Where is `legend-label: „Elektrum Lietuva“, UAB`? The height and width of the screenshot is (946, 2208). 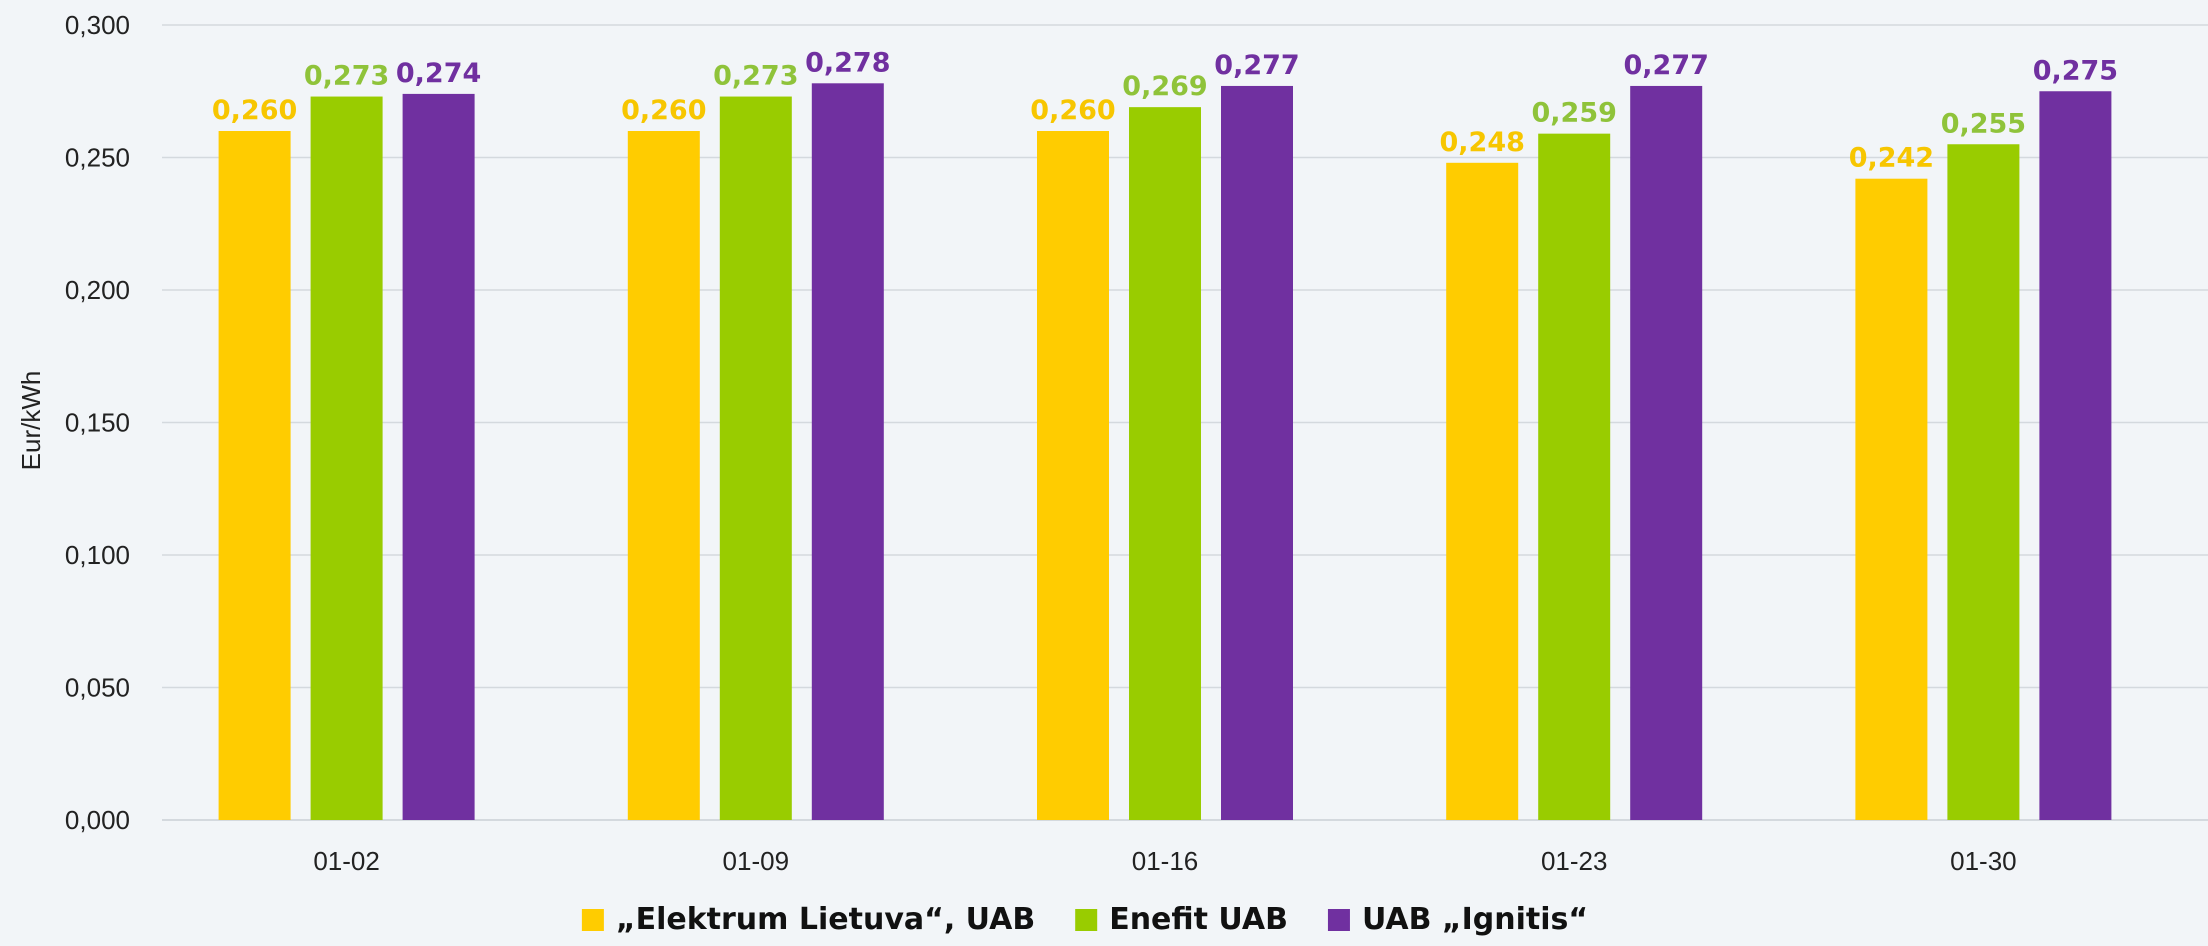 legend-label: „Elektrum Lietuva“, UAB is located at coordinates (825, 919).